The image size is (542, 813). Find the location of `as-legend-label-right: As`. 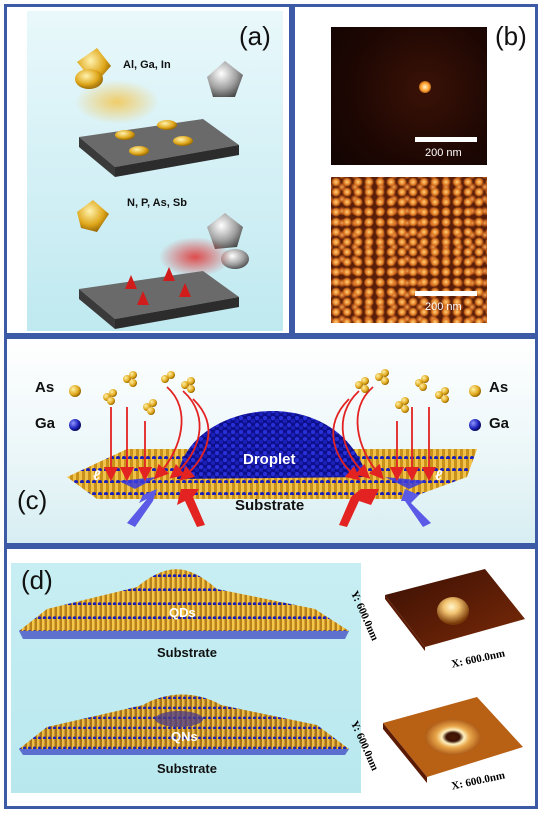

as-legend-label-right: As is located at coordinates (499, 387).